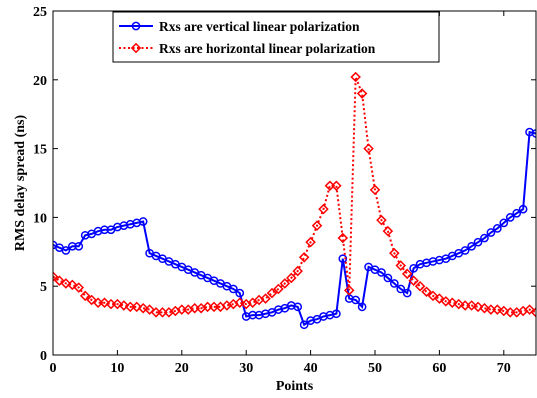 This screenshot has width=537, height=398. Describe the element at coordinates (246, 368) in the screenshot. I see `x-tick-label: 30` at that location.